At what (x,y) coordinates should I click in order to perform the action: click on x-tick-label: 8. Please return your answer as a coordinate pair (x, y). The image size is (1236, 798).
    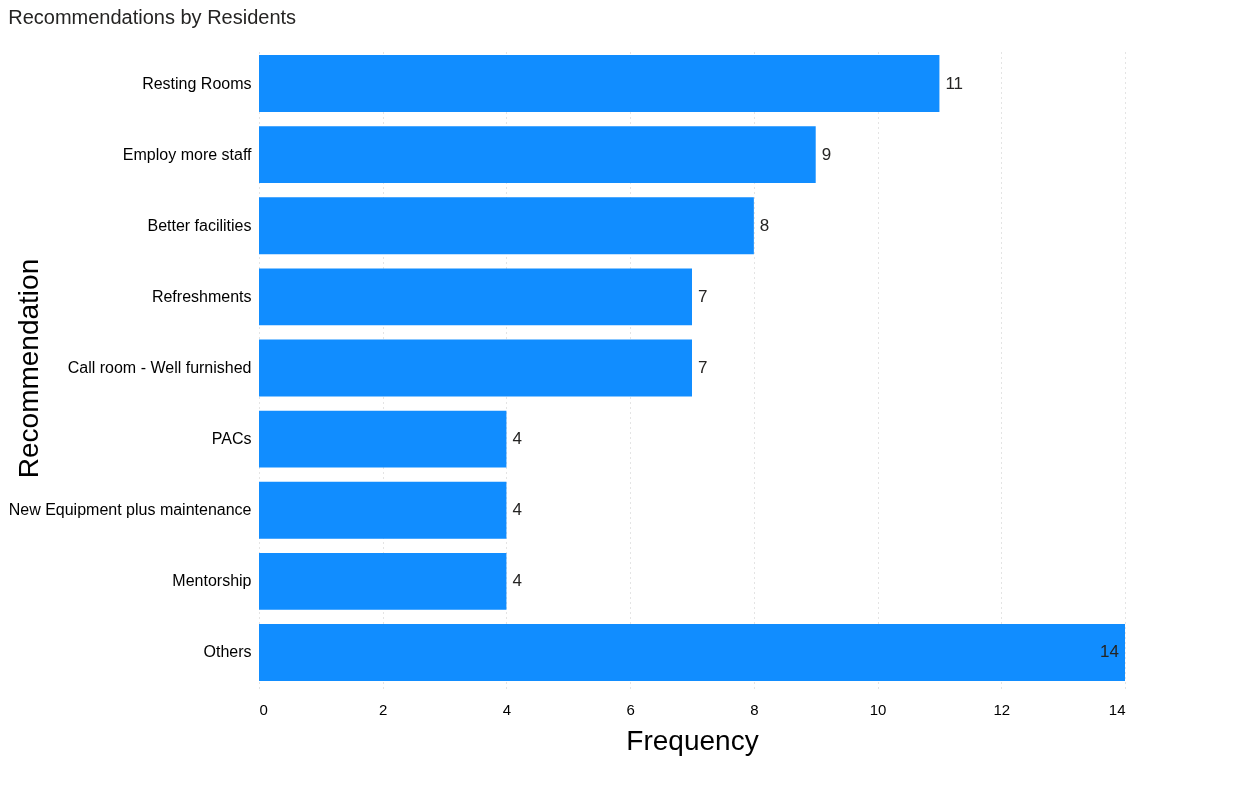
    Looking at the image, I should click on (754, 709).